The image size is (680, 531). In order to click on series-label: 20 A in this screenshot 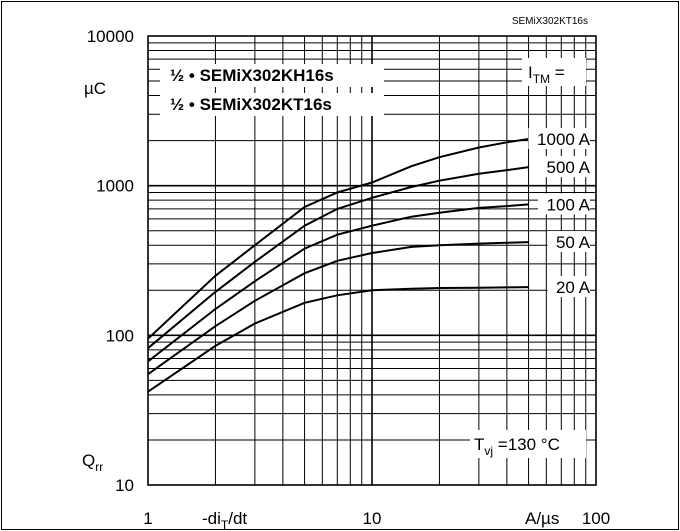, I will do `click(573, 287)`.